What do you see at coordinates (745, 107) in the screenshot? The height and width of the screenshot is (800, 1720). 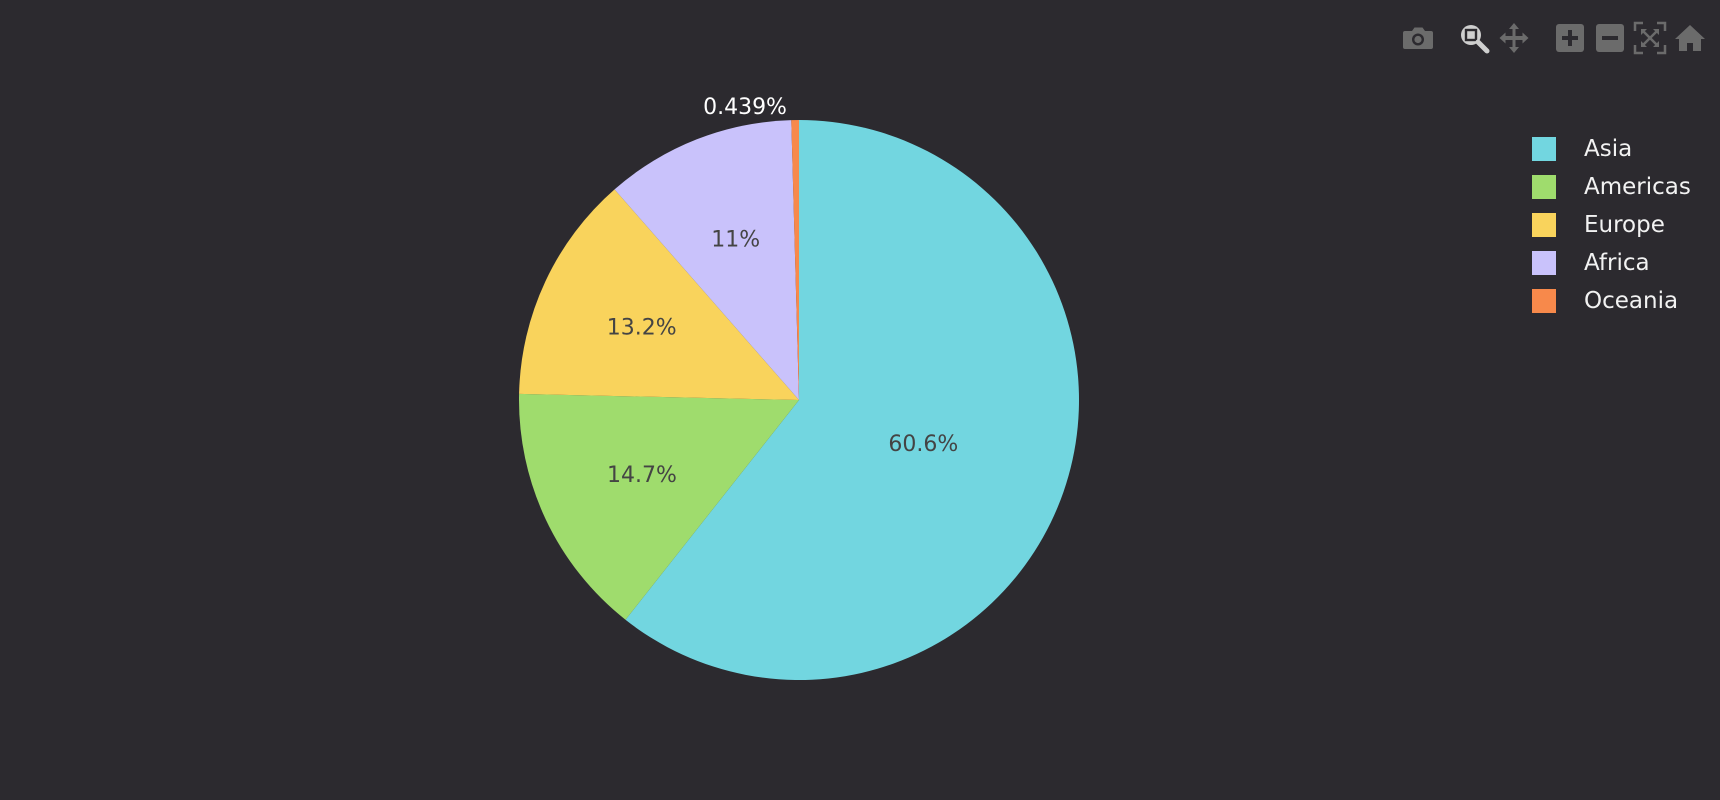 I see `slice-label-oceania: 0.439%` at bounding box center [745, 107].